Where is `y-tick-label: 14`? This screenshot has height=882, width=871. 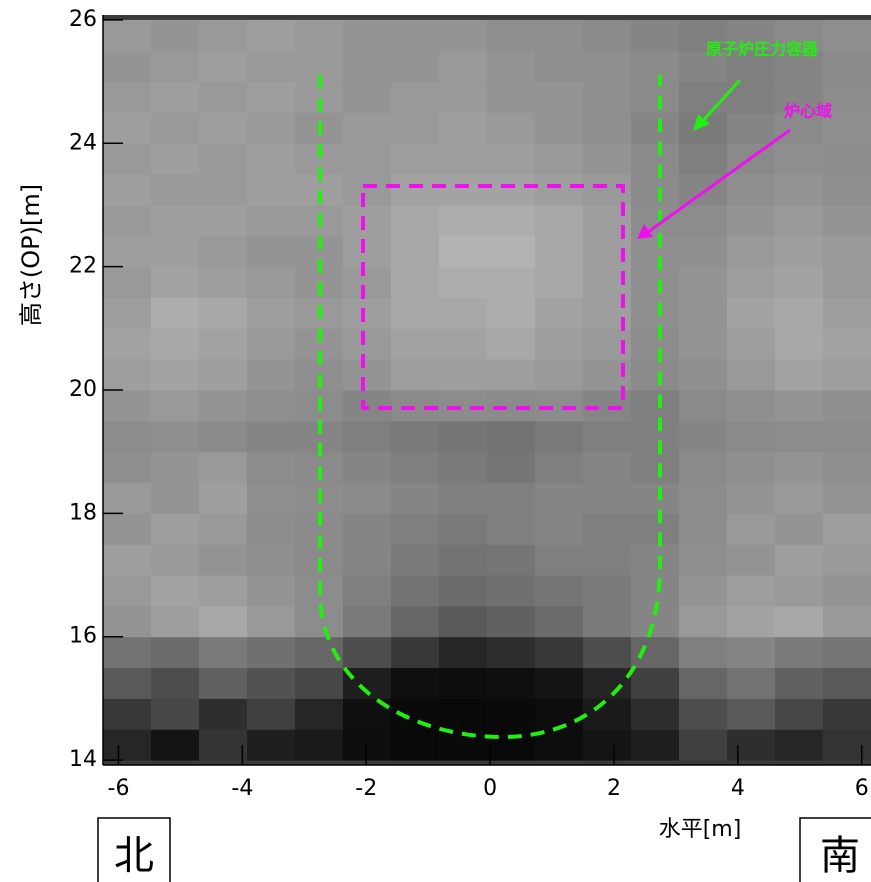 y-tick-label: 14 is located at coordinates (83, 759).